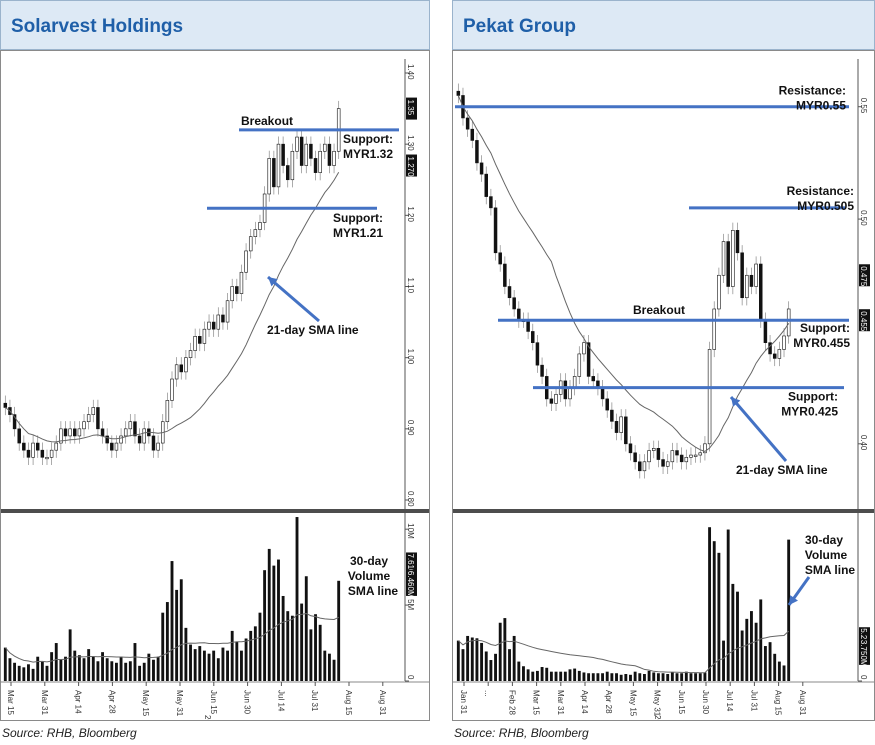  I want to click on solarvest-x-tick-label: Aug 31, so click(382, 703).